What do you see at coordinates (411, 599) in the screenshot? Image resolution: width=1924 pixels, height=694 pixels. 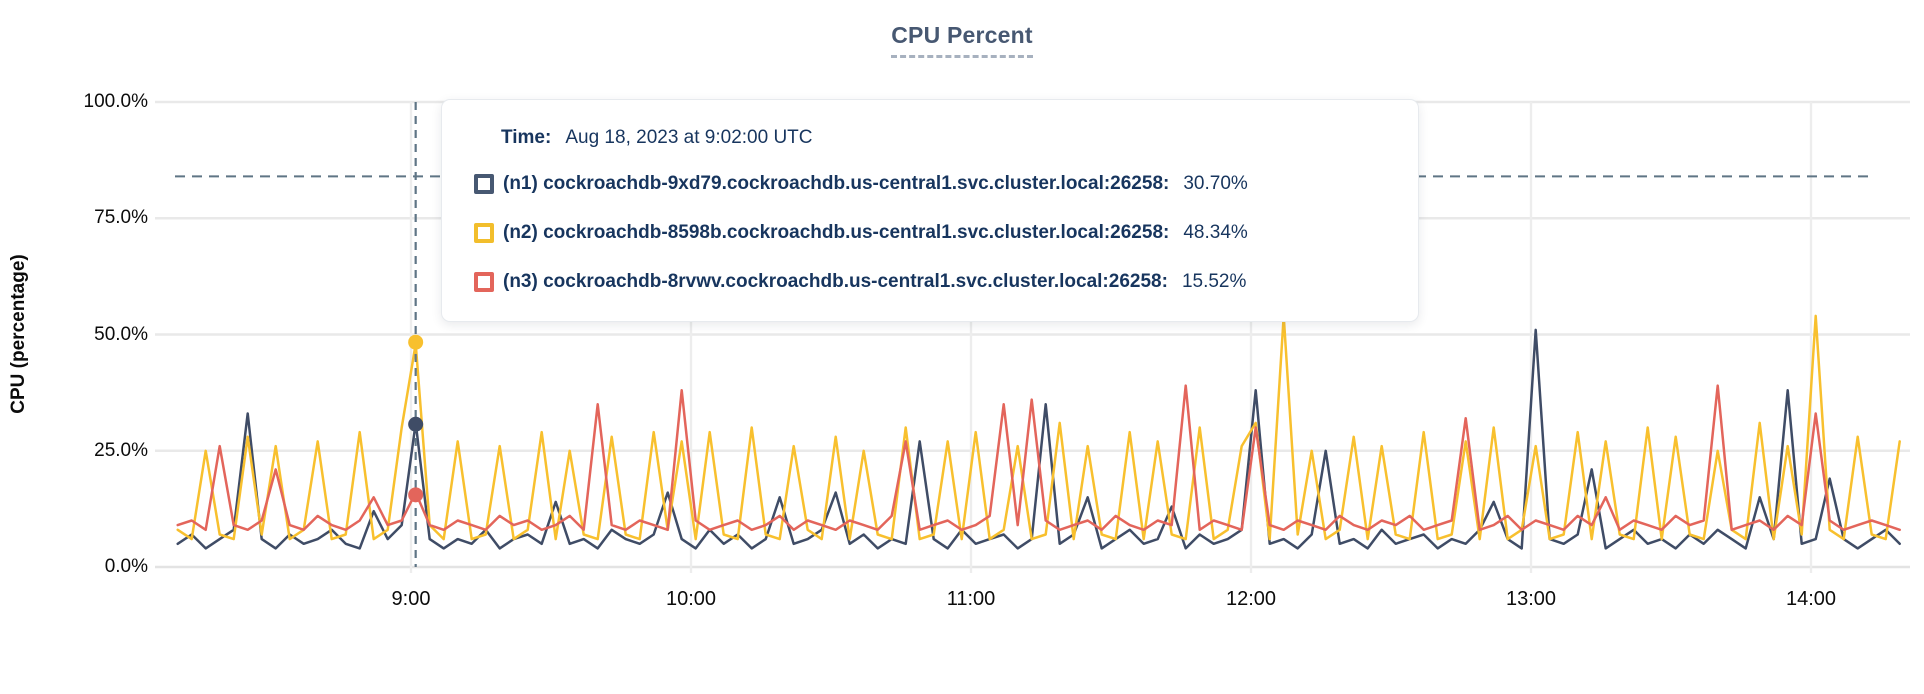 I see `x-tick-label: 9:00` at bounding box center [411, 599].